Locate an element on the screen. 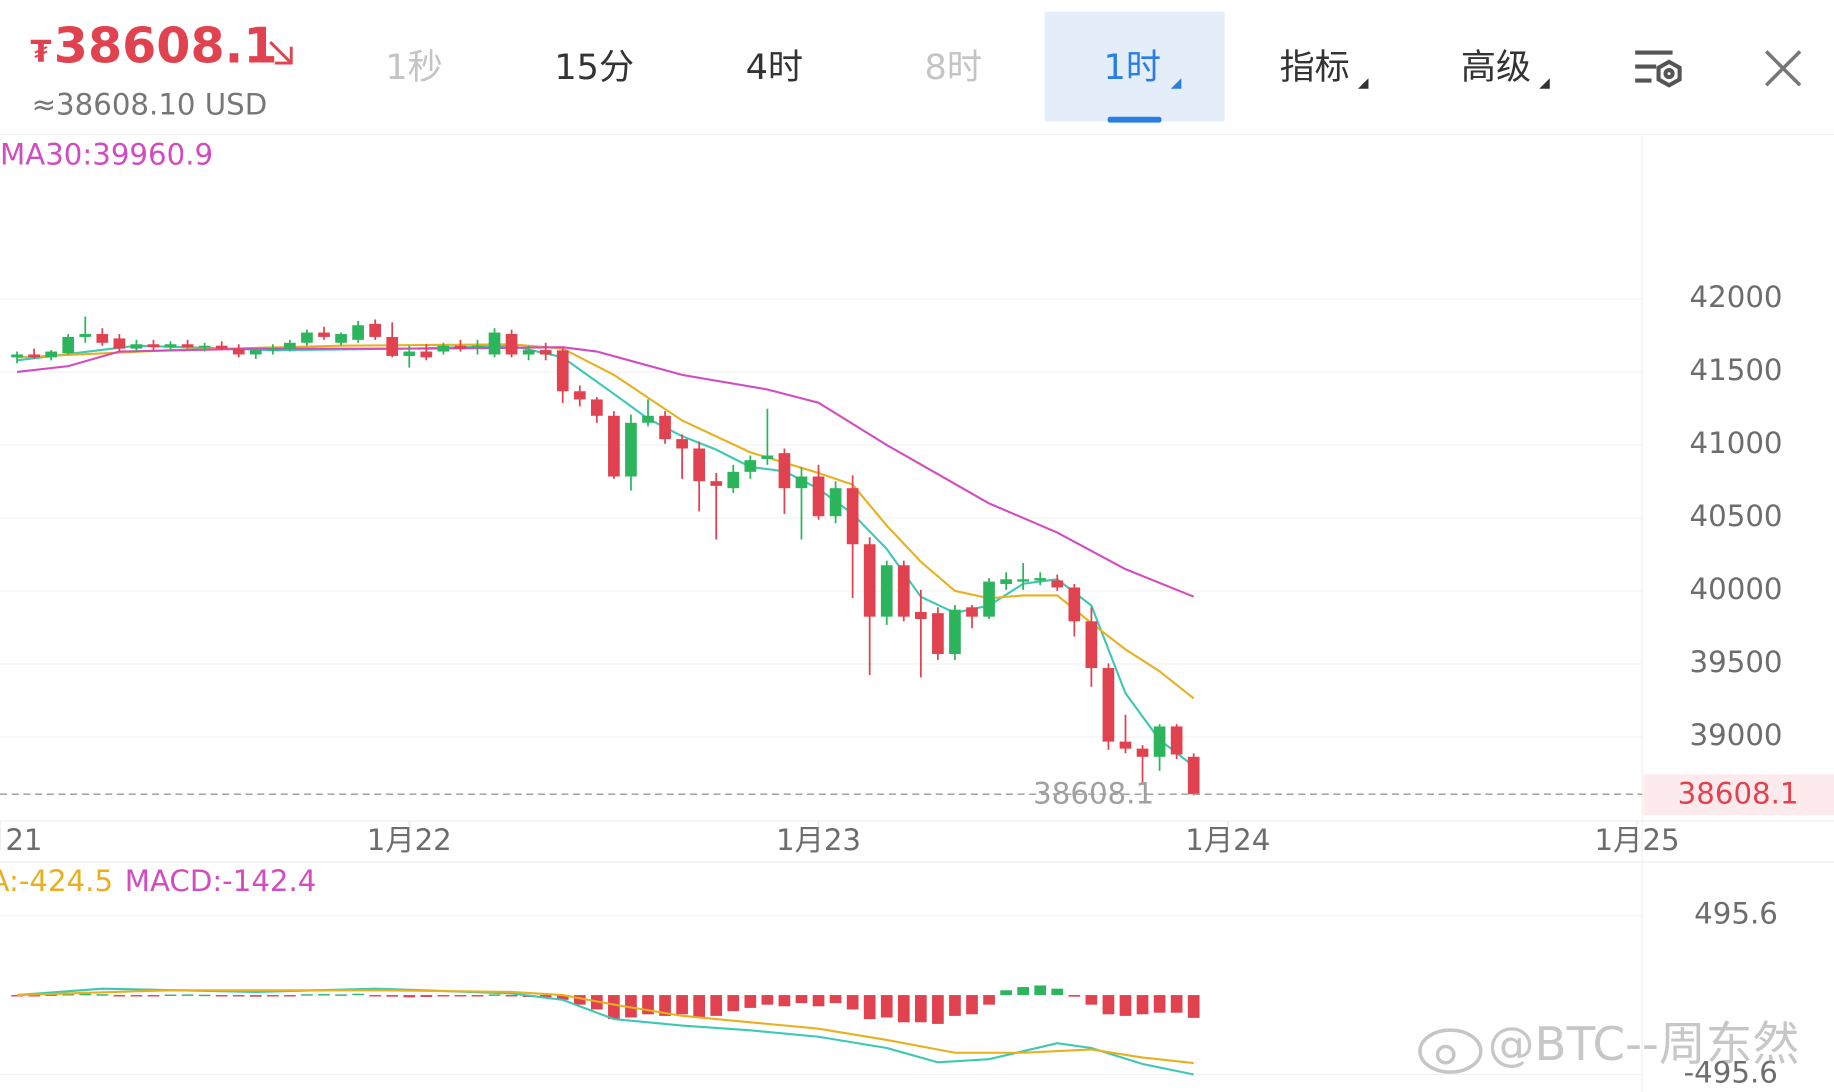 This screenshot has height=1092, width=1834. tab: 指标 is located at coordinates (1315, 67).